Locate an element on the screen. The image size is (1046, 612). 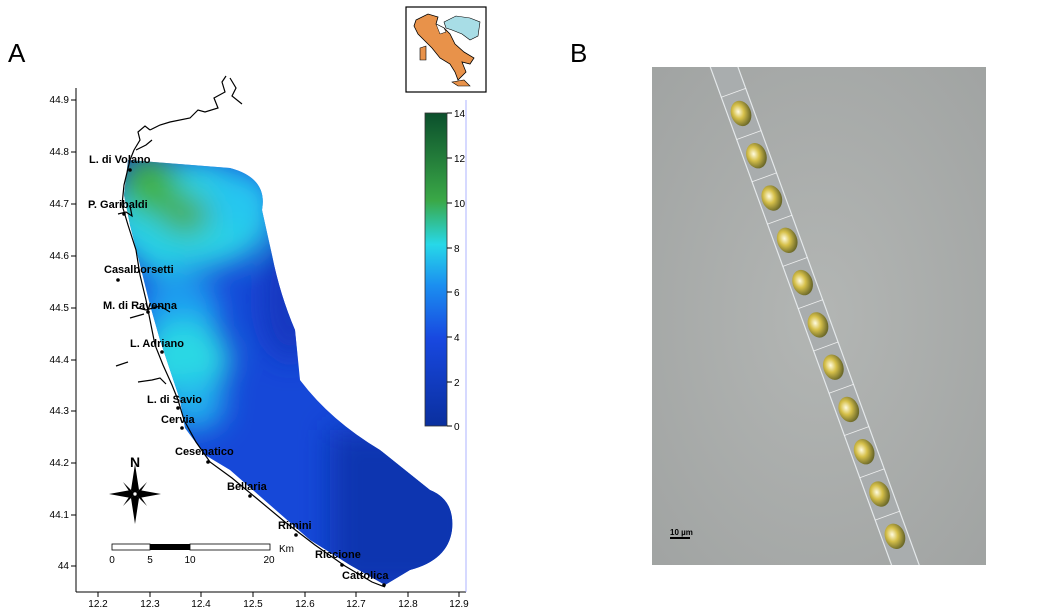
y-tick-label: 44.9 is located at coordinates (60, 100).